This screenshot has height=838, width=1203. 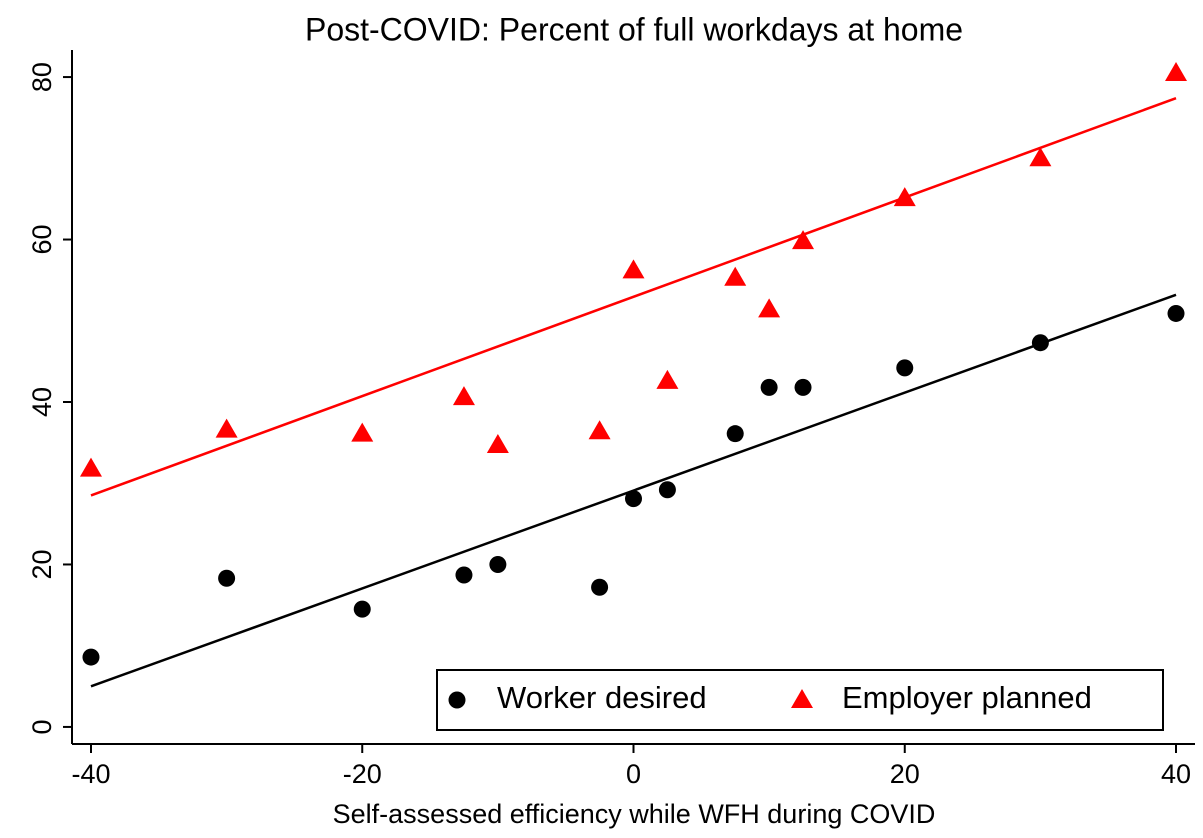 What do you see at coordinates (42, 77) in the screenshot?
I see `y-tick-label: 80` at bounding box center [42, 77].